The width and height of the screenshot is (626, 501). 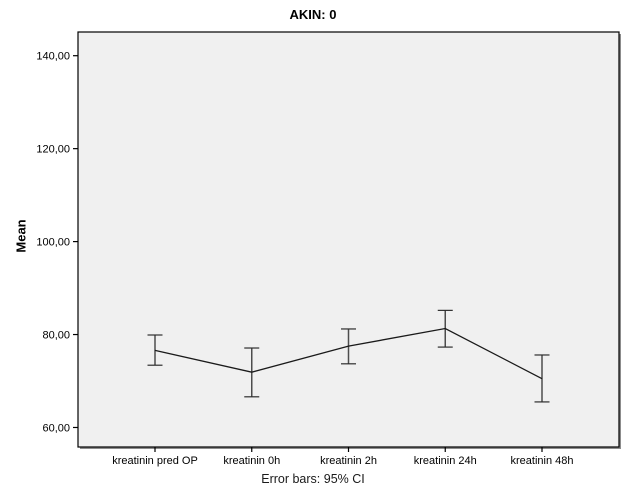 I want to click on chart-title: AKIN: 0, so click(x=313, y=14).